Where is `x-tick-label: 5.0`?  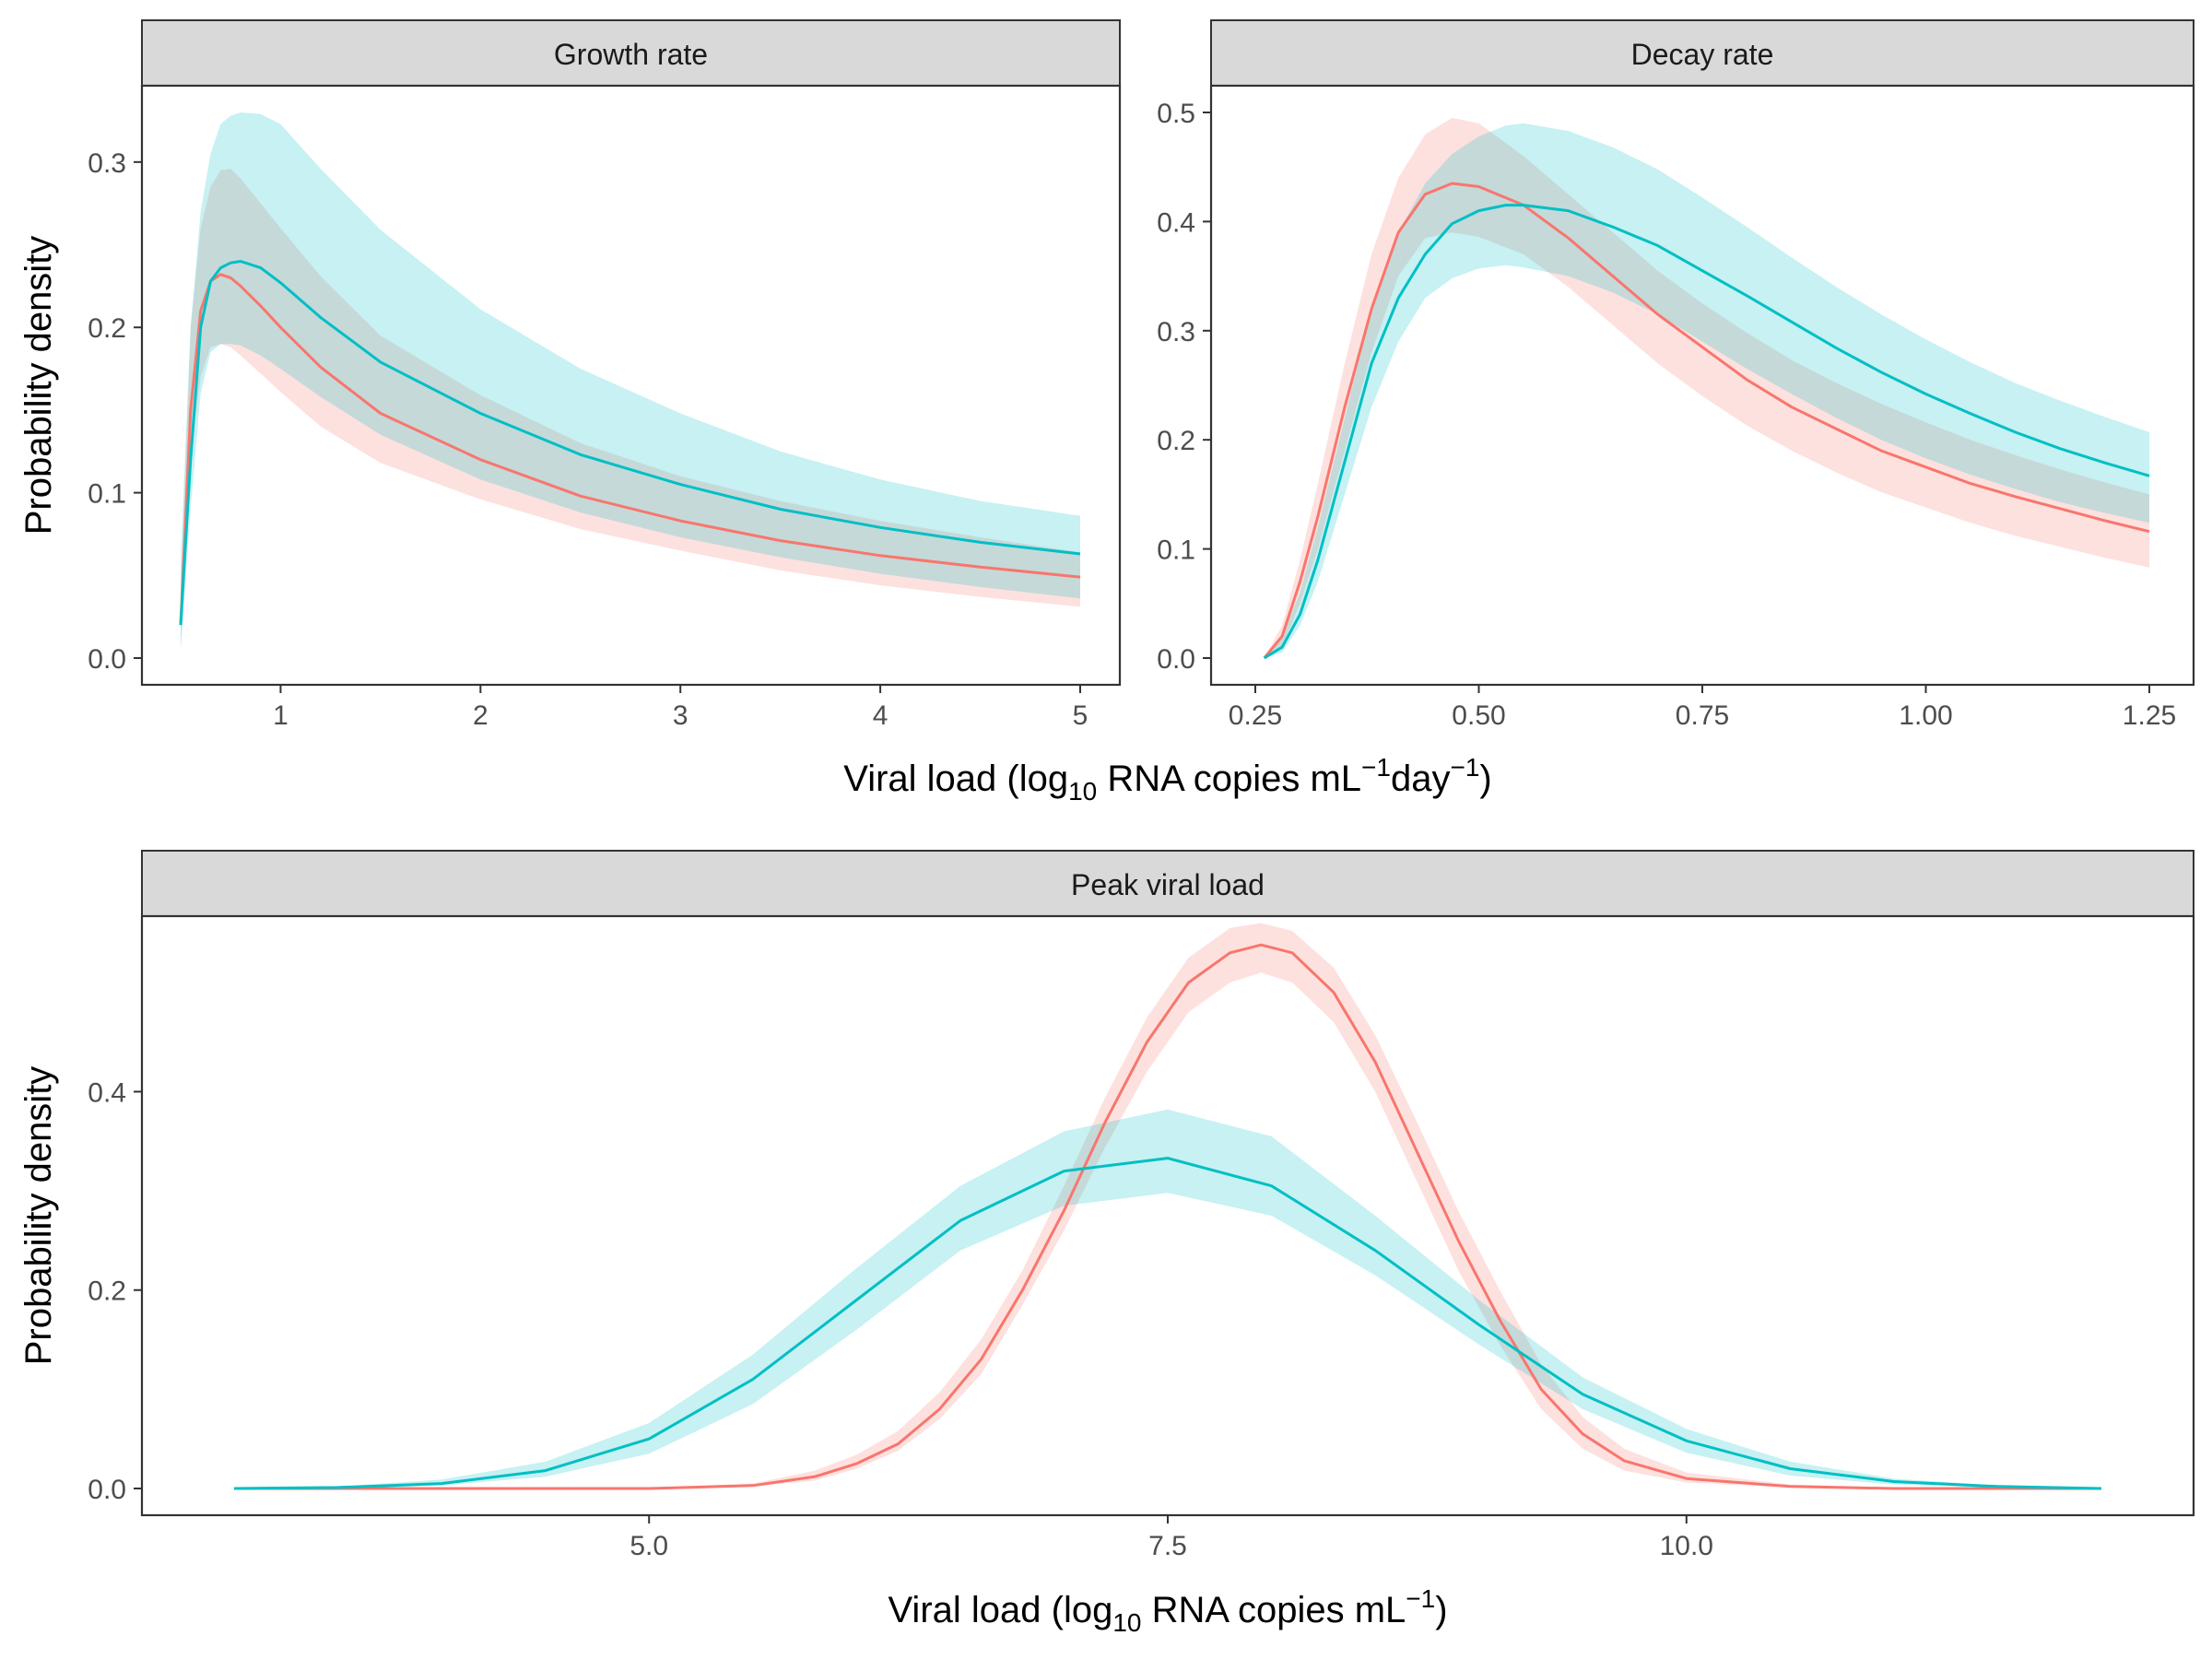
x-tick-label: 5.0 is located at coordinates (648, 1546).